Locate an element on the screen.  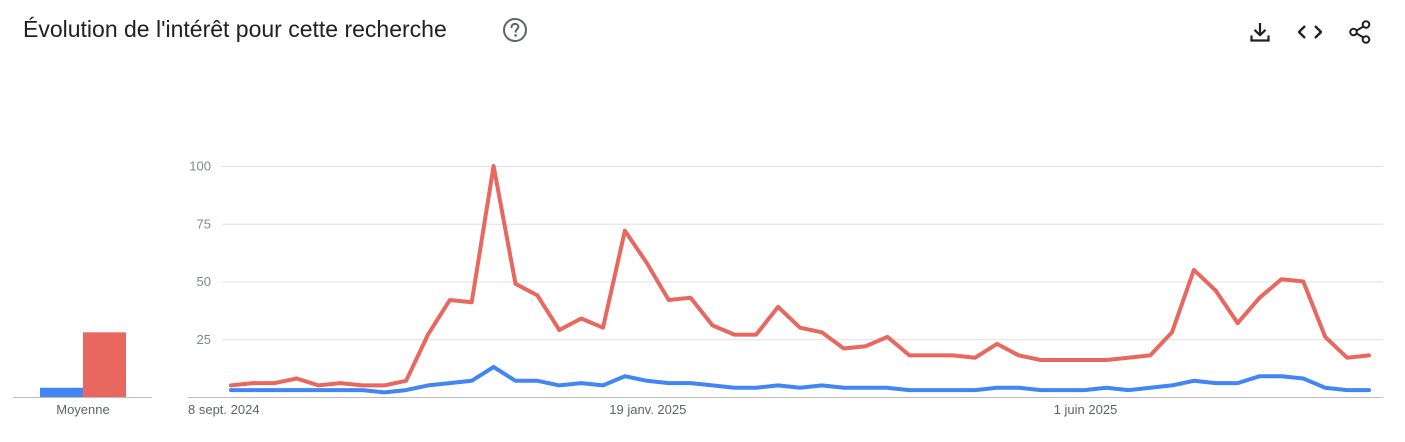
y-tick-label-50: 50 is located at coordinates (204, 281).